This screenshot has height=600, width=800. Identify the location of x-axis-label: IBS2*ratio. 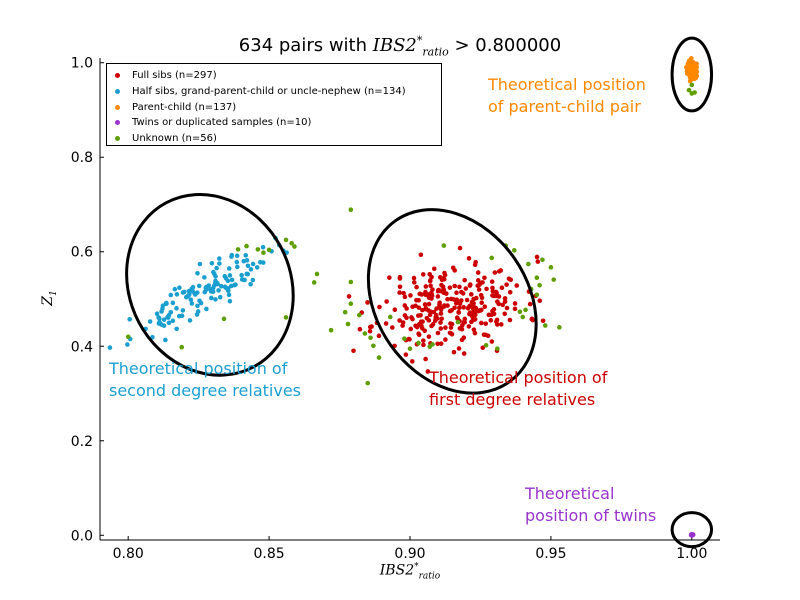
(410, 572).